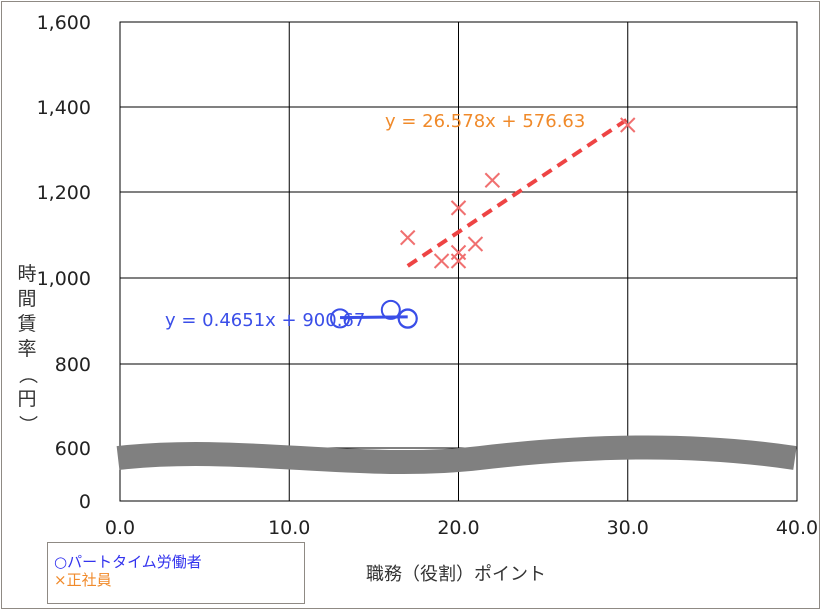  I want to click on x-tick-label: 0.0, so click(120, 528).